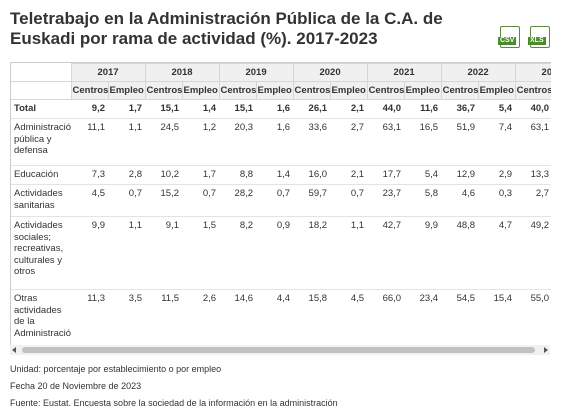  I want to click on cell: 1,6, so click(275, 109).